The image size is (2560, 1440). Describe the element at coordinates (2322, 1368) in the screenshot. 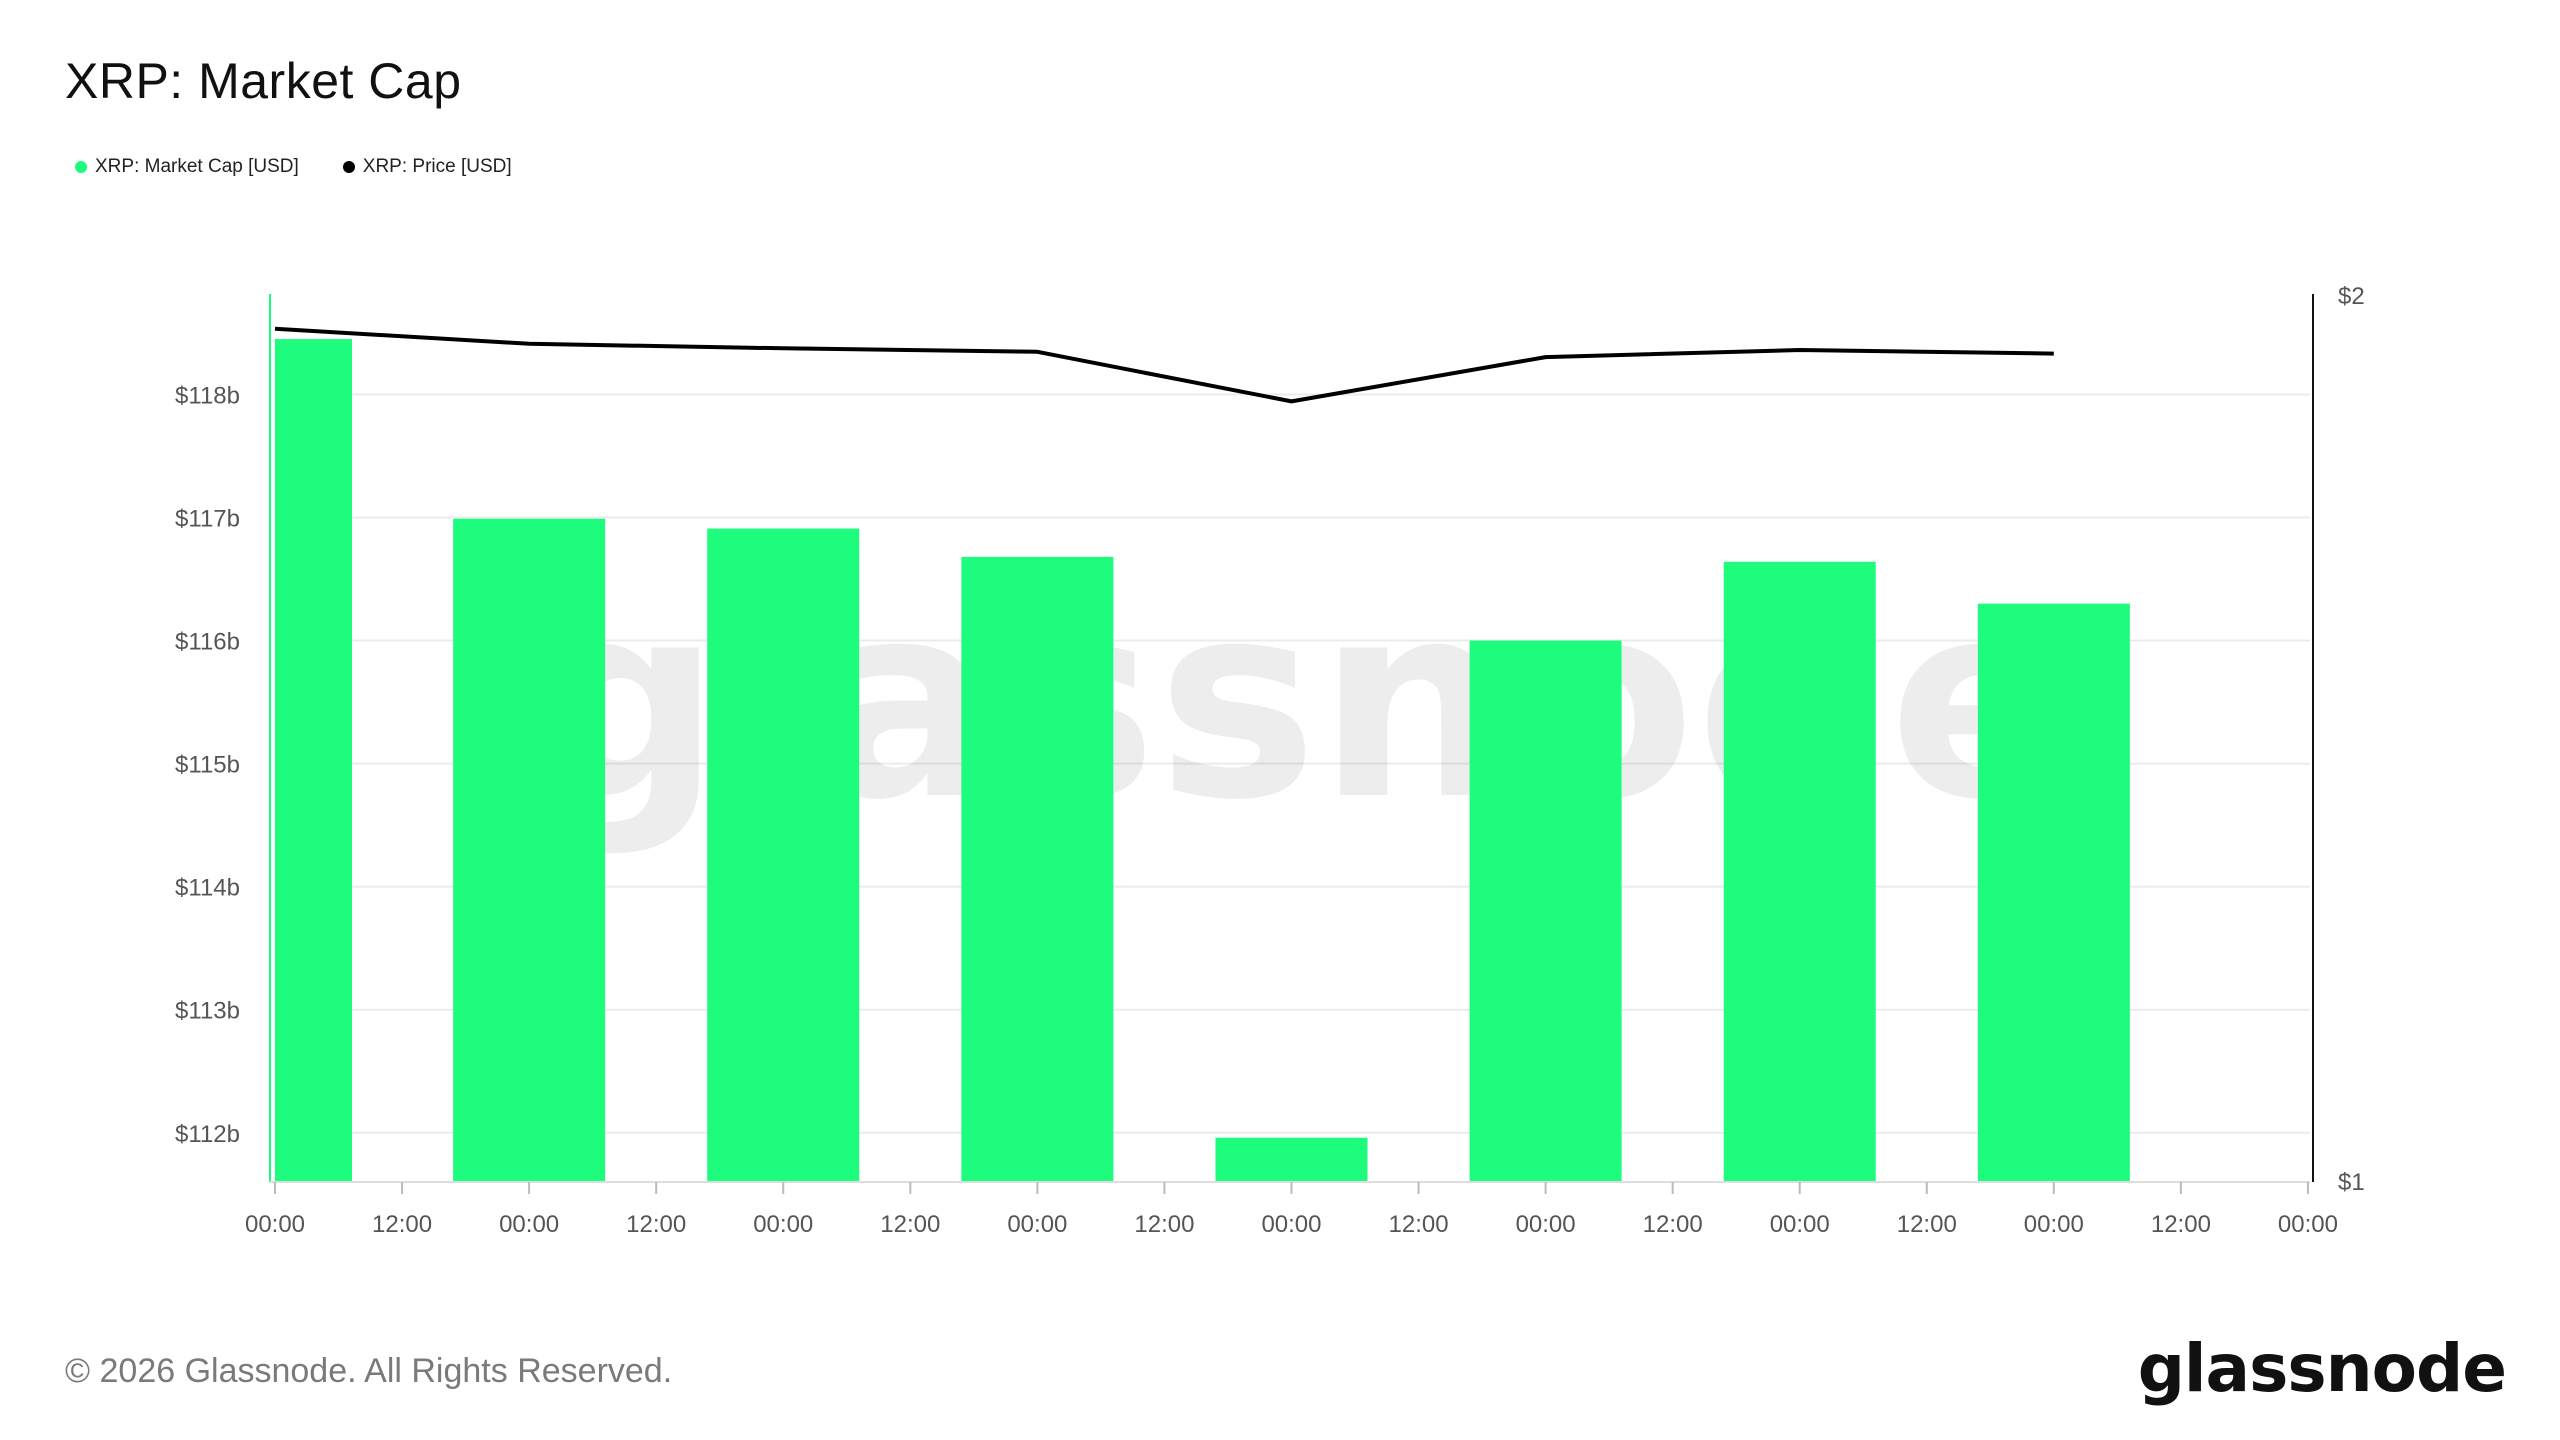

I see `glassnode-logo: glassnode` at that location.